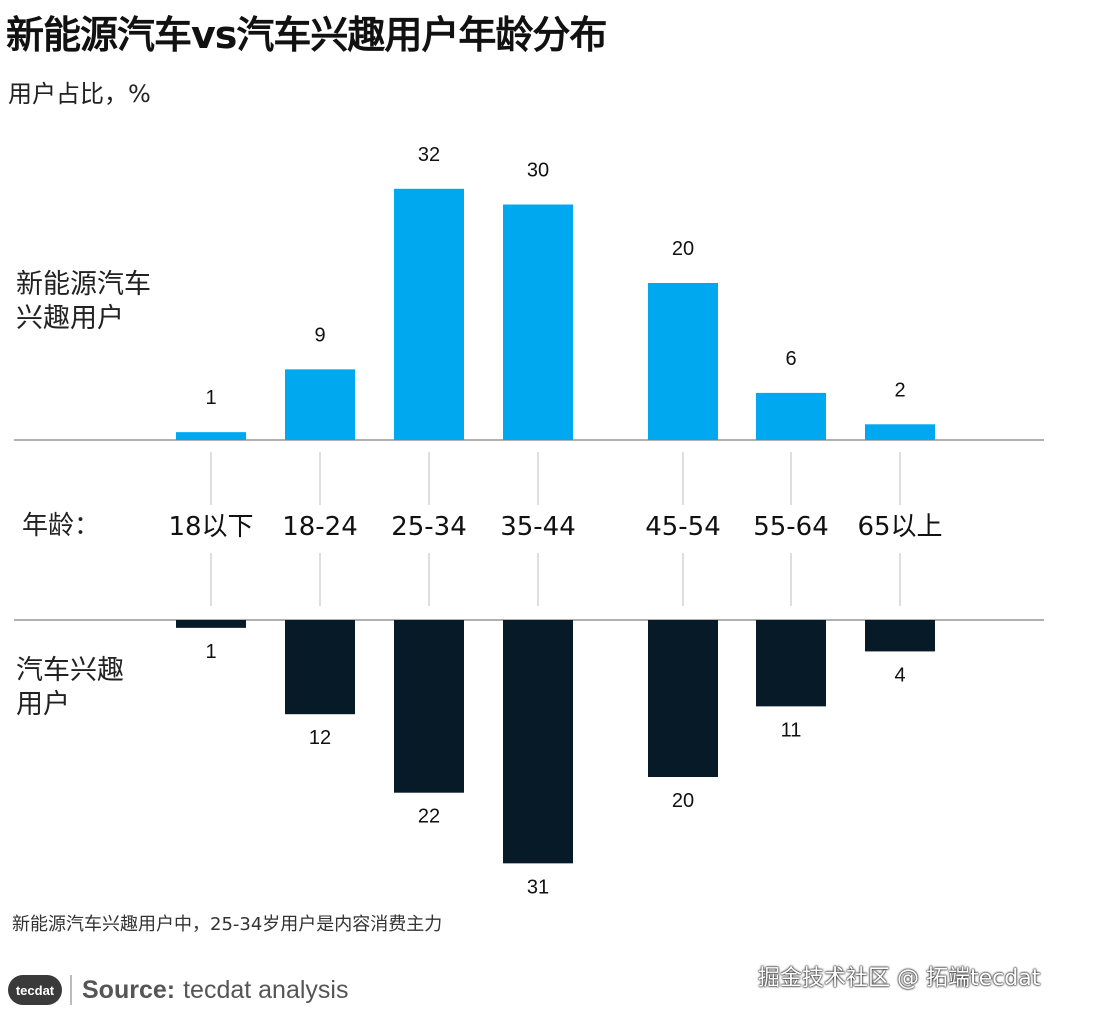 The width and height of the screenshot is (1098, 1015). What do you see at coordinates (683, 527) in the screenshot?
I see `category-label: 45-54` at bounding box center [683, 527].